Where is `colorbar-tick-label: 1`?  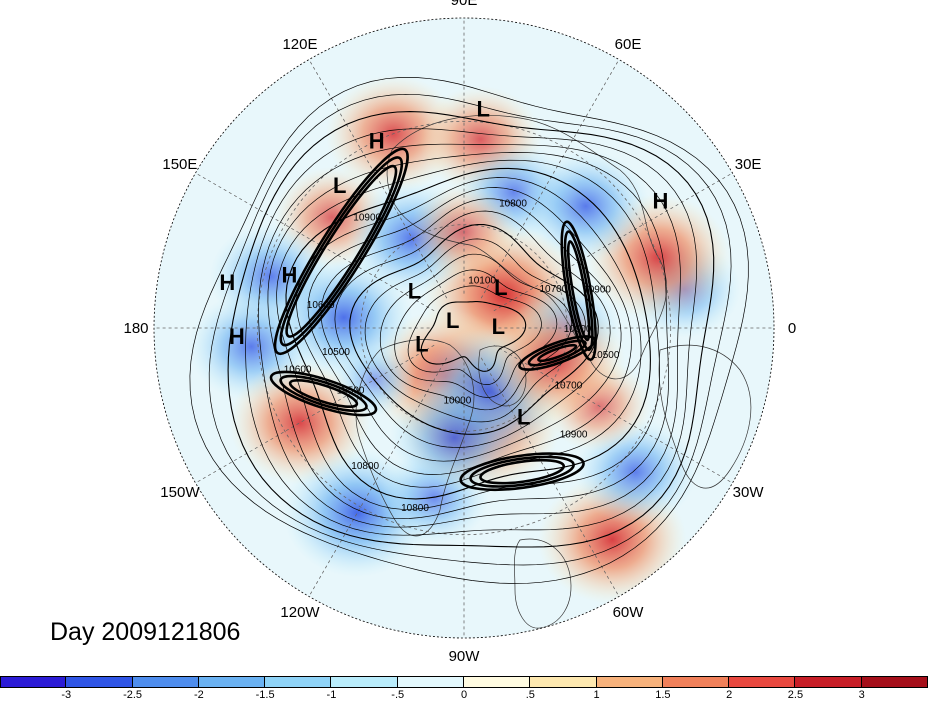
colorbar-tick-label: 1 is located at coordinates (596, 695).